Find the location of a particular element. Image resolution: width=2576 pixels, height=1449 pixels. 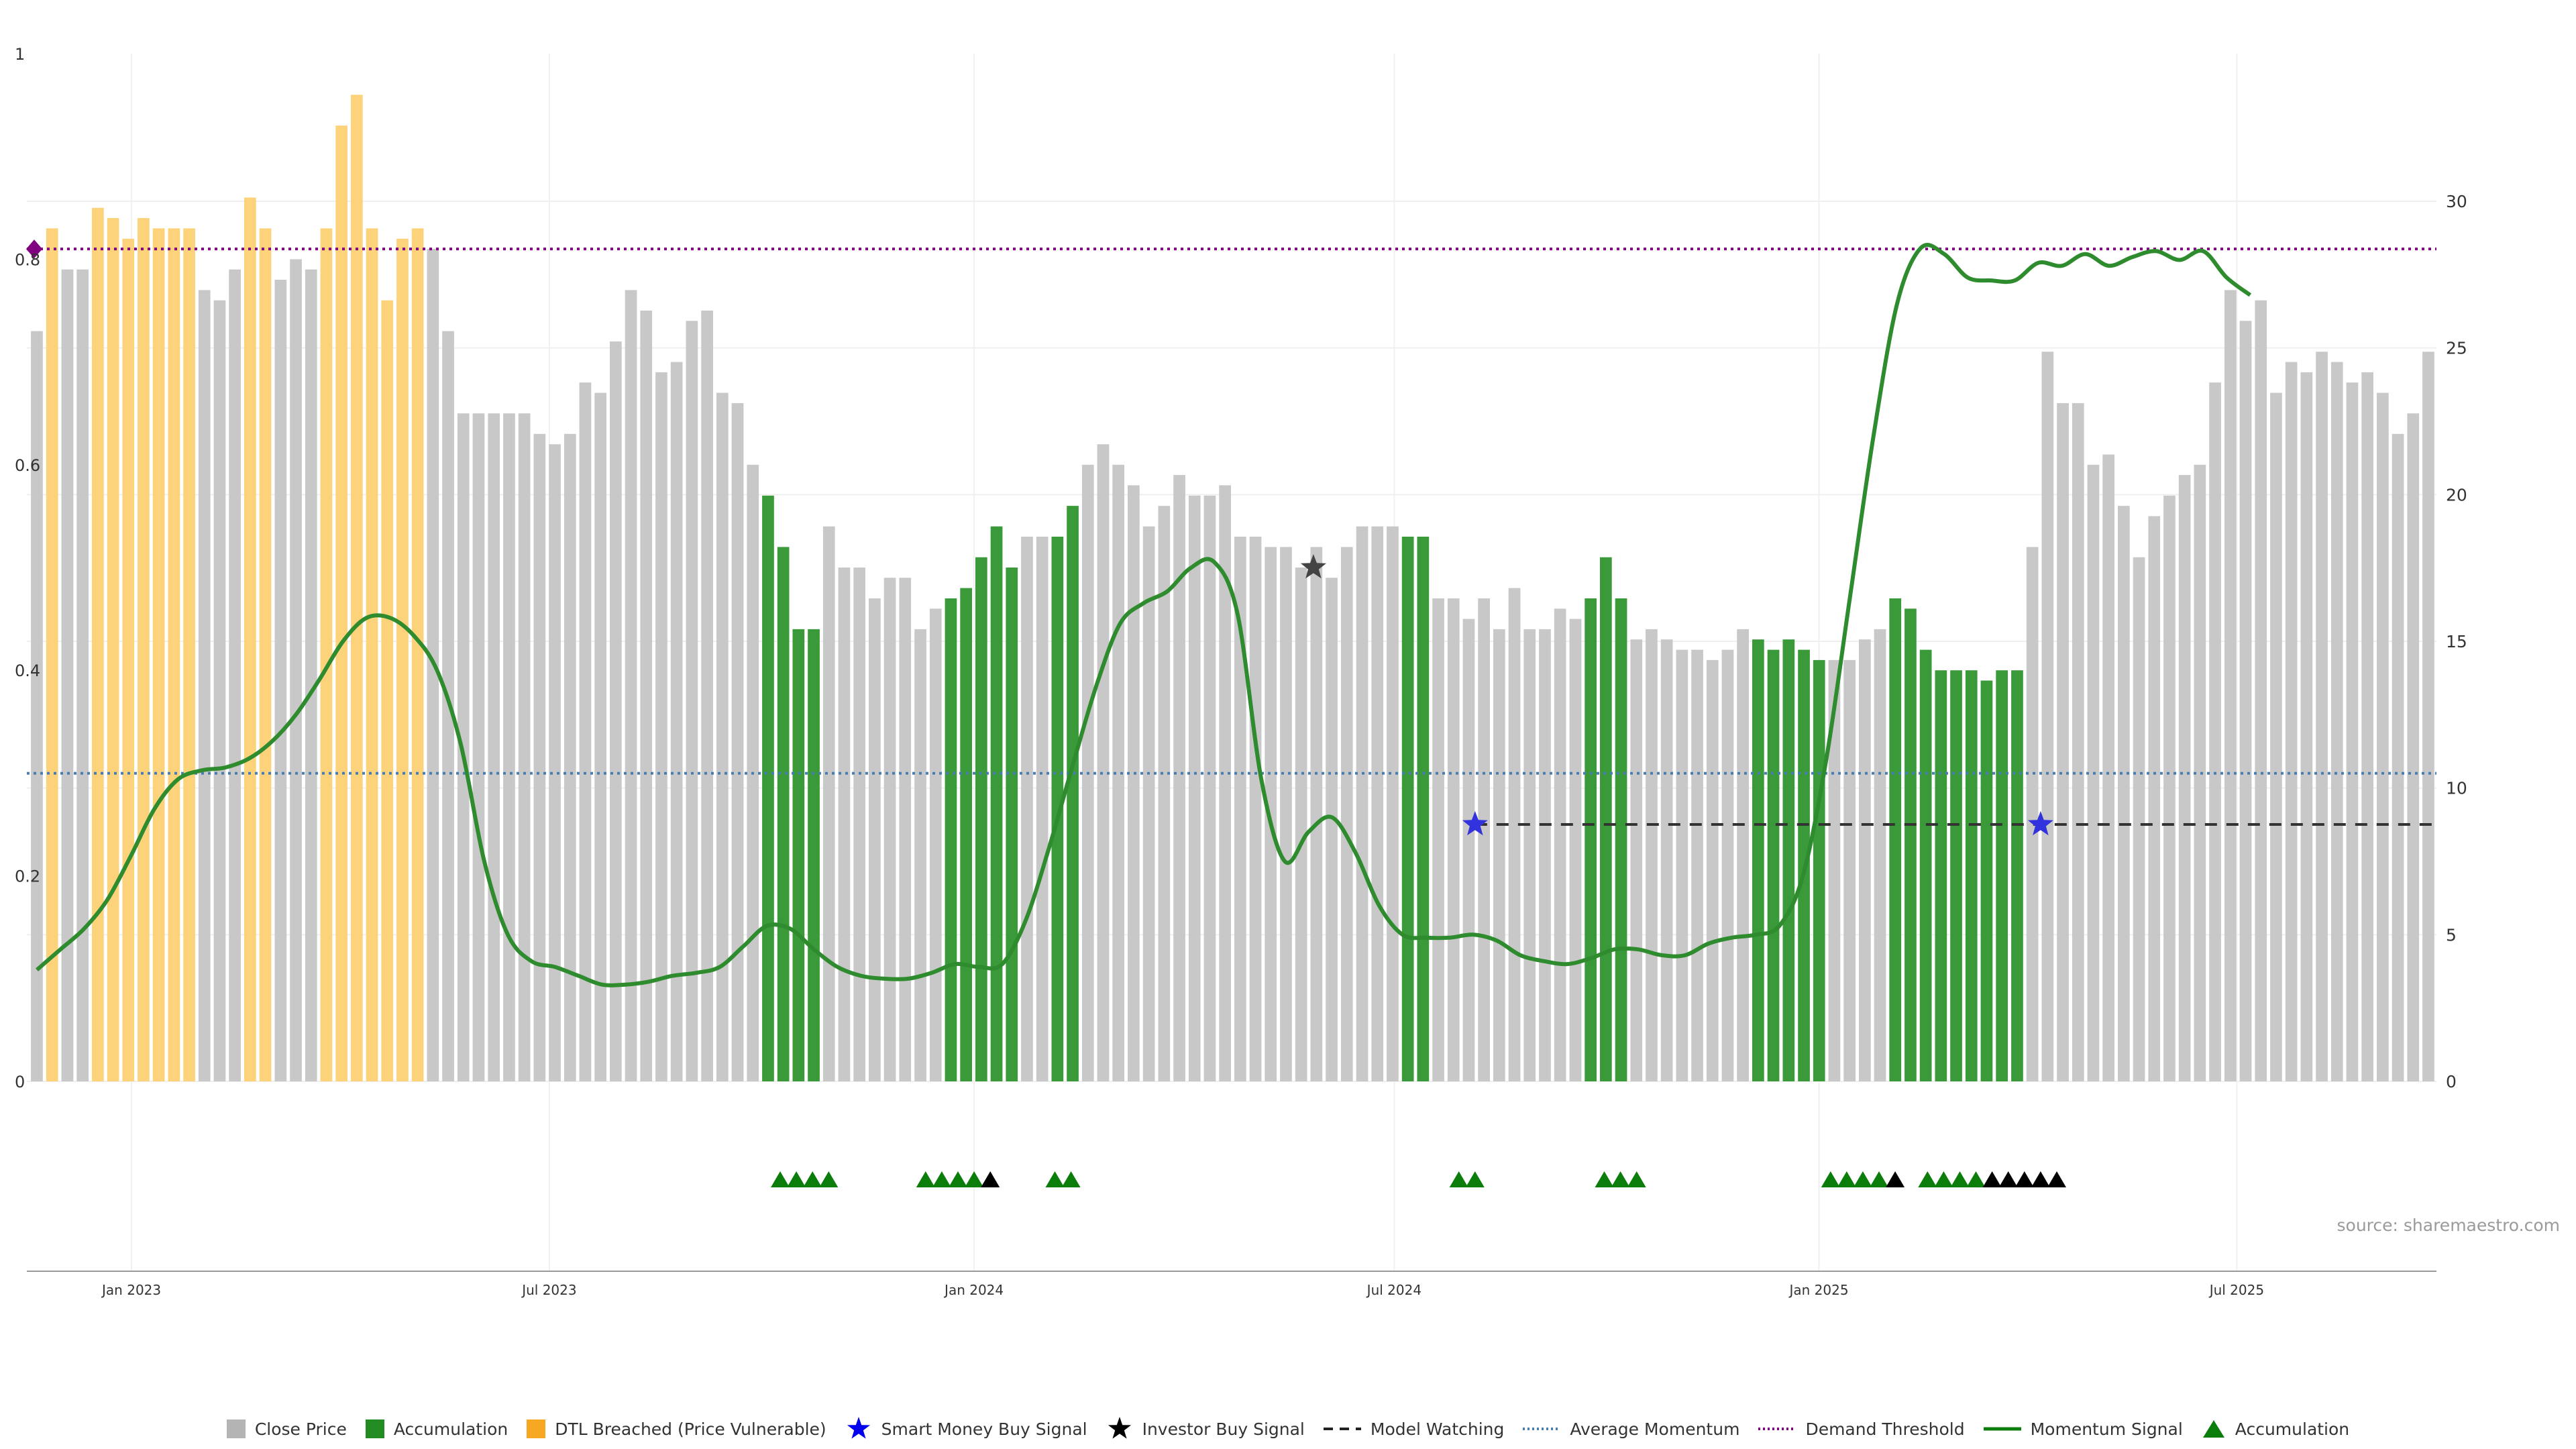

right-axis-tick-label: 30 is located at coordinates (2456, 201).